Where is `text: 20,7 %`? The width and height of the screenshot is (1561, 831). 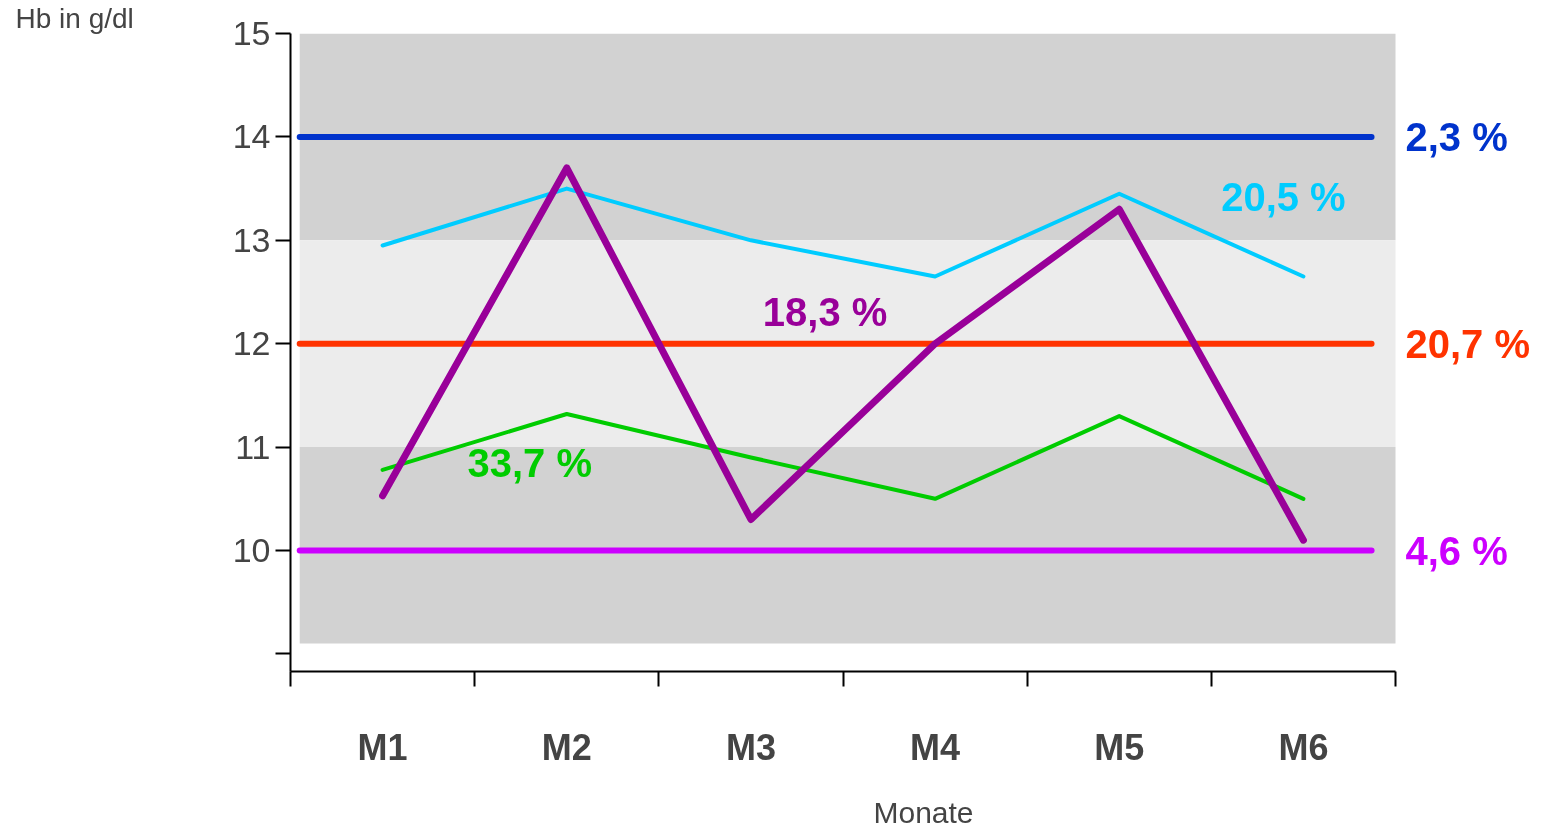 text: 20,7 % is located at coordinates (1468, 343).